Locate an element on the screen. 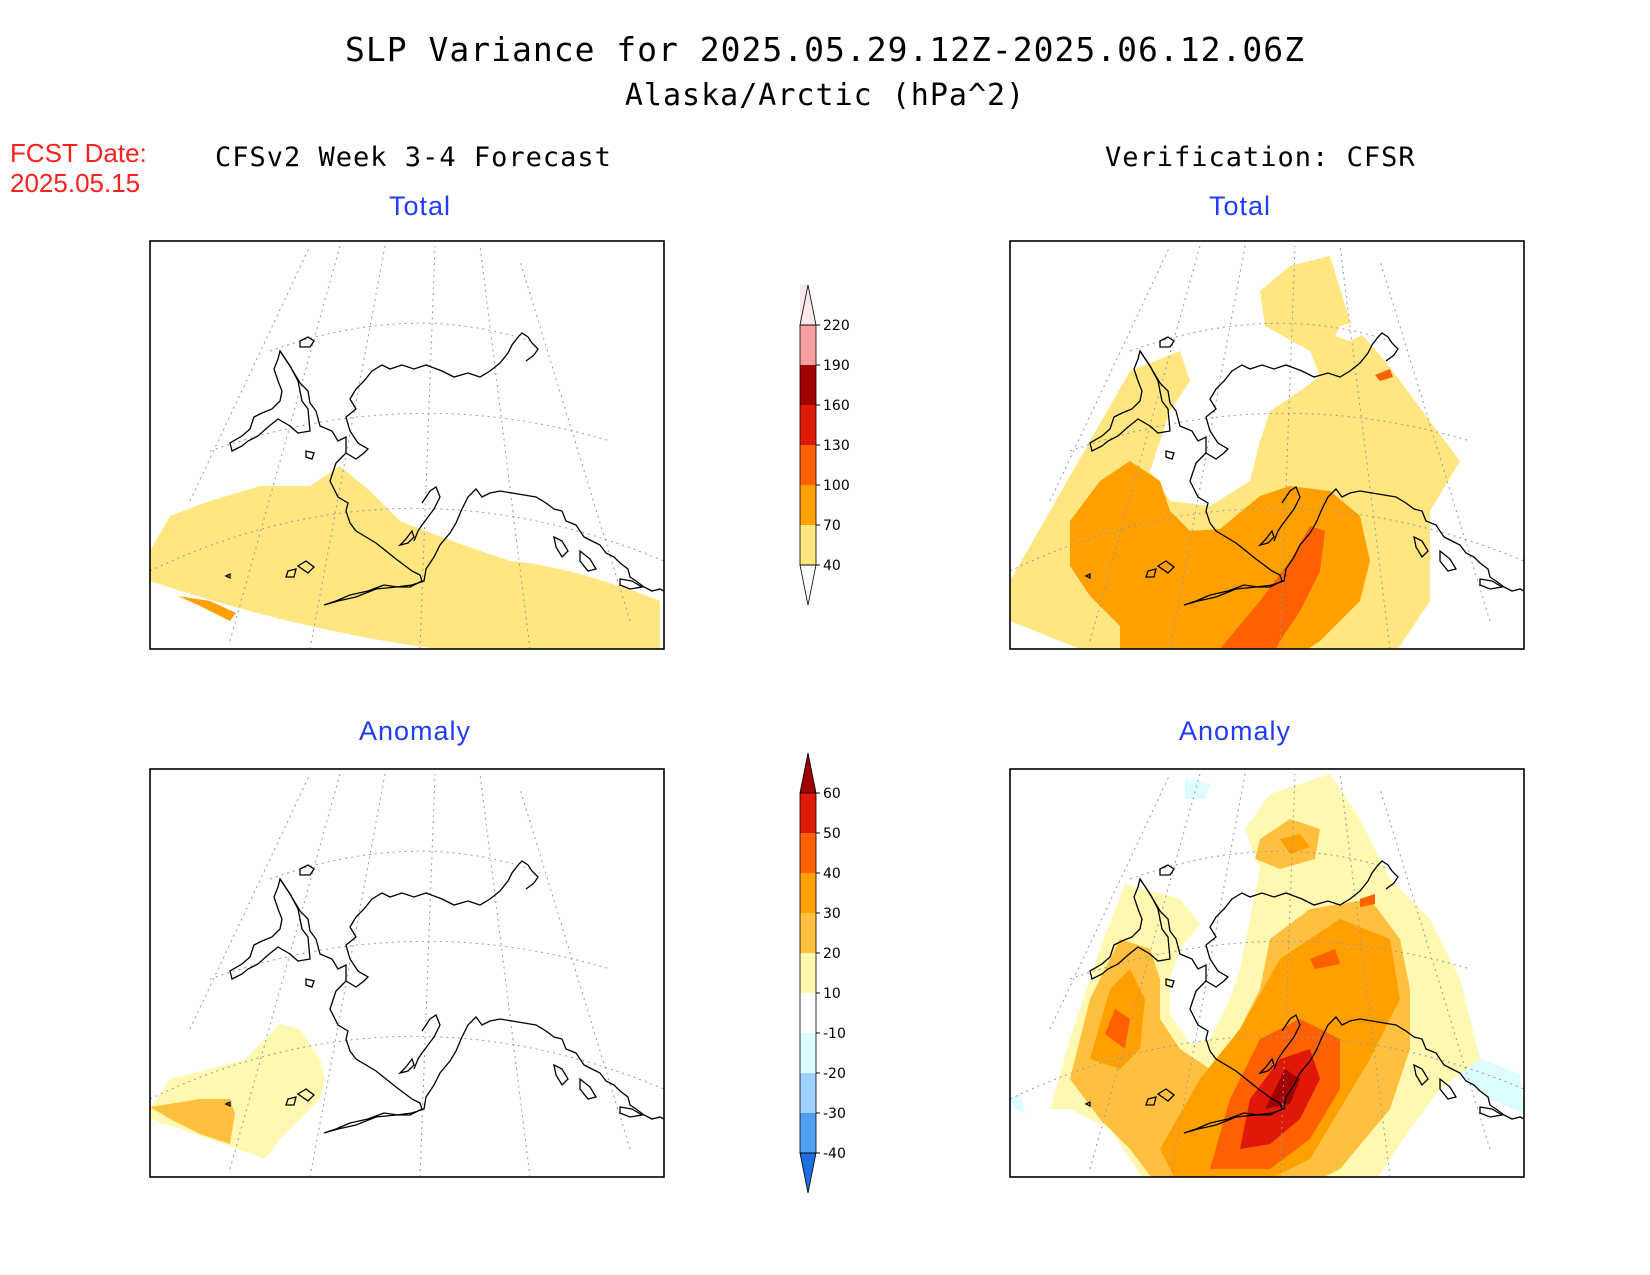 The height and width of the screenshot is (1275, 1650). shade-60-plus is located at coordinates (1282, 1089).